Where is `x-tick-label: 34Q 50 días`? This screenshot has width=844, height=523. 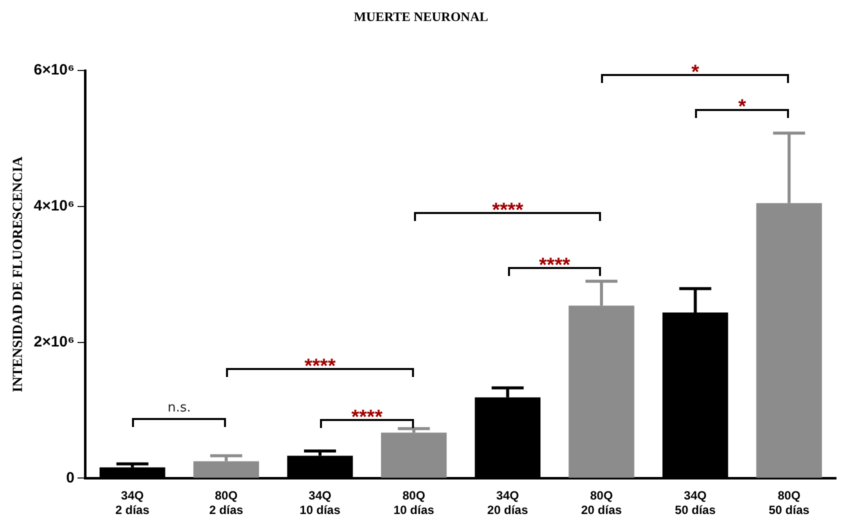
x-tick-label: 34Q 50 días is located at coordinates (695, 503).